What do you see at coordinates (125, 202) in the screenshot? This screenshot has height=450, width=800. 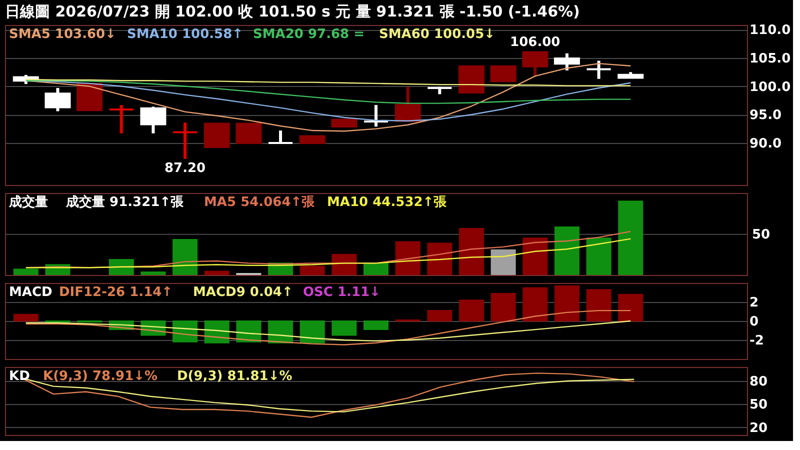 I see `annotation: 成交量 91.321↑張` at bounding box center [125, 202].